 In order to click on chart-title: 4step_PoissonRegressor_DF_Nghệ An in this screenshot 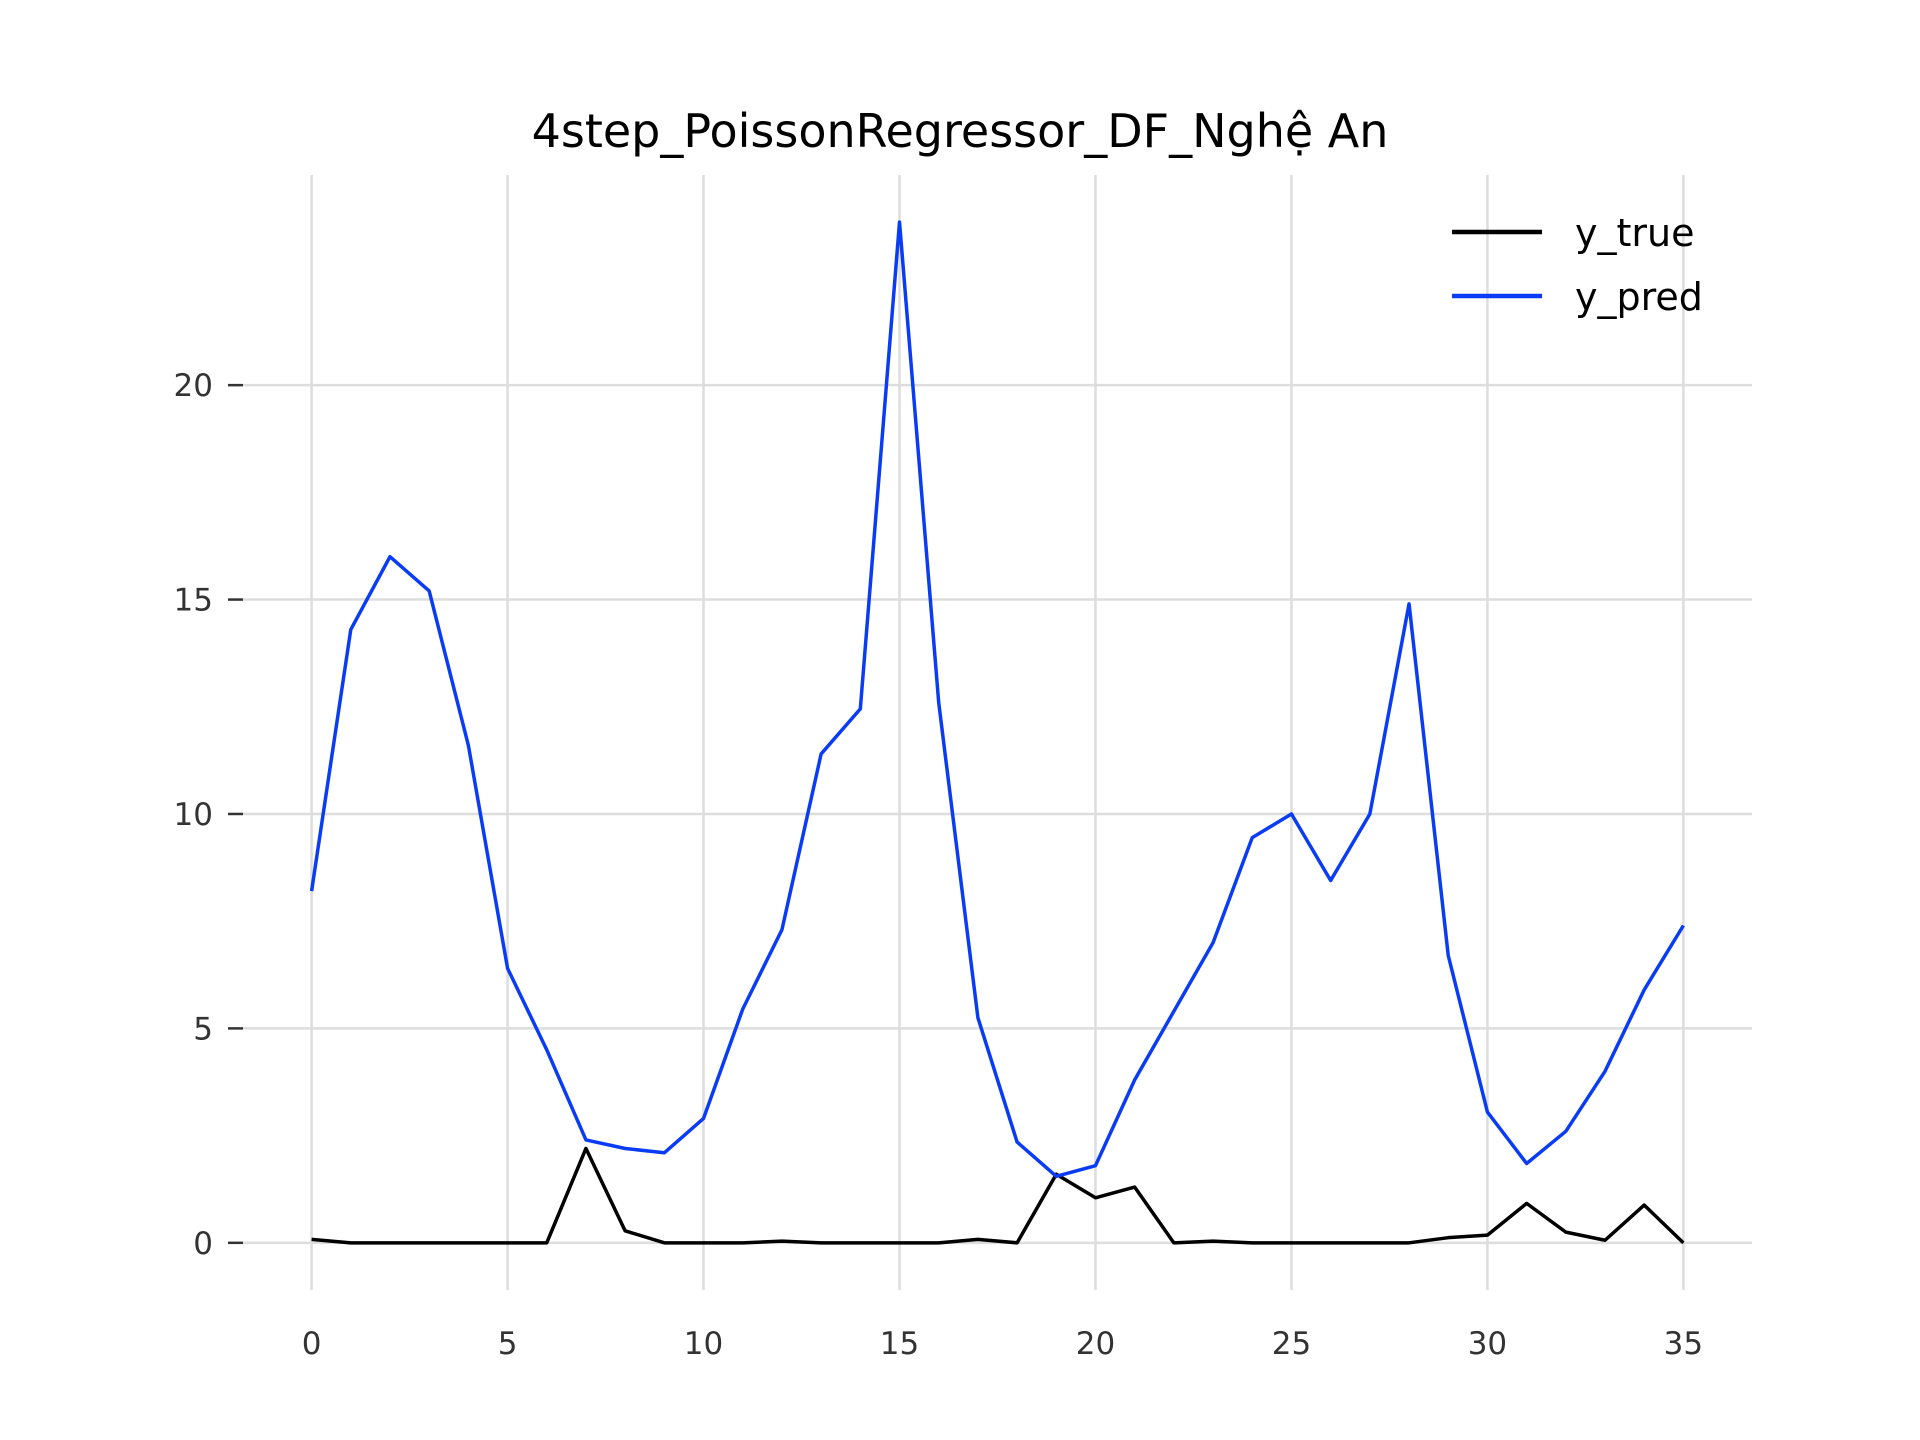, I will do `click(960, 131)`.